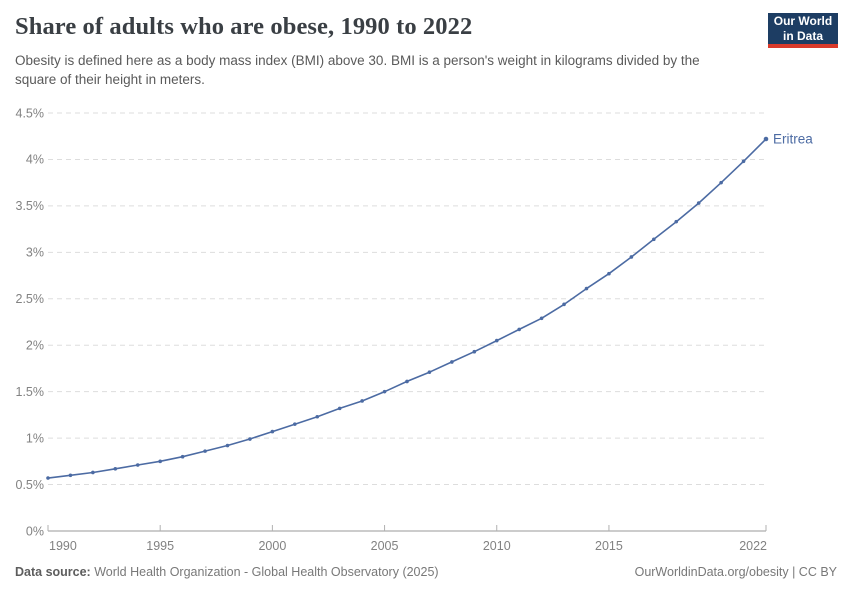 This screenshot has height=600, width=850. Describe the element at coordinates (803, 20) in the screenshot. I see `owid-logo-line1: Our World` at that location.